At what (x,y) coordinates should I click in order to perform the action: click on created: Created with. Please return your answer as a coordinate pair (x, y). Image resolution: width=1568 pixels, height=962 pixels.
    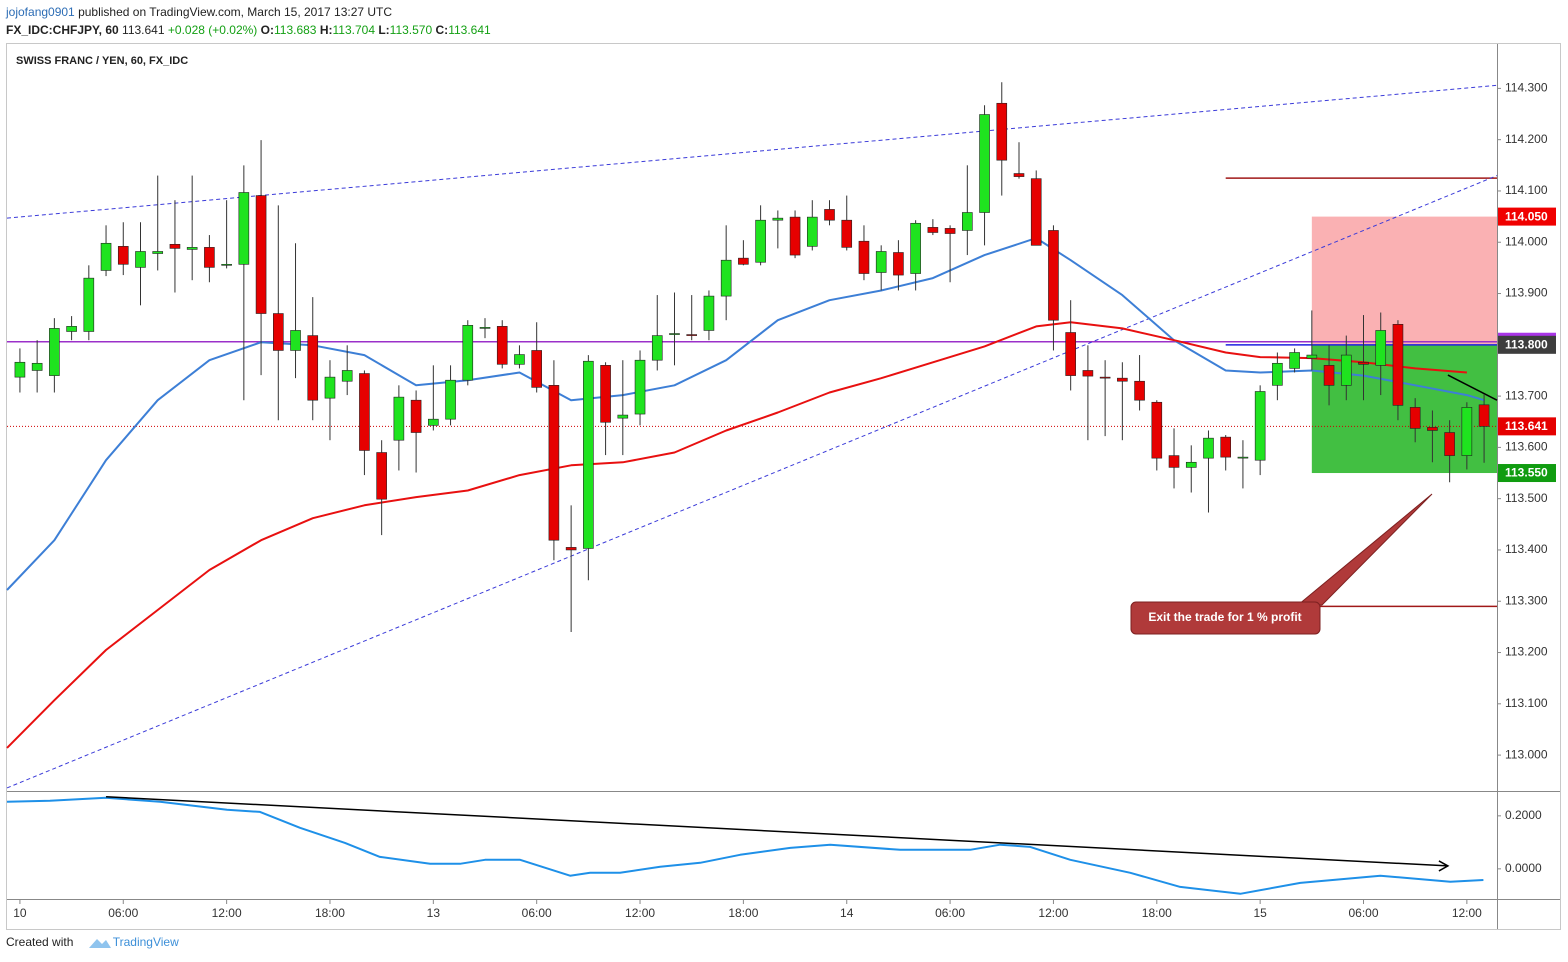
    Looking at the image, I should click on (40, 942).